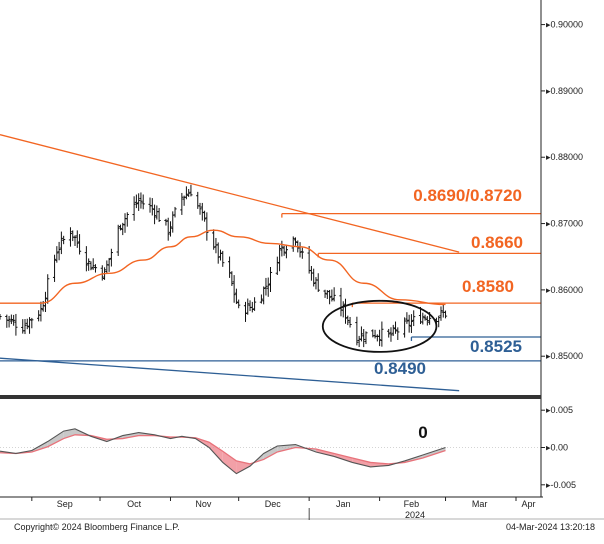  I want to click on price-ytick-label-2: ▸0.88000, so click(564, 157).